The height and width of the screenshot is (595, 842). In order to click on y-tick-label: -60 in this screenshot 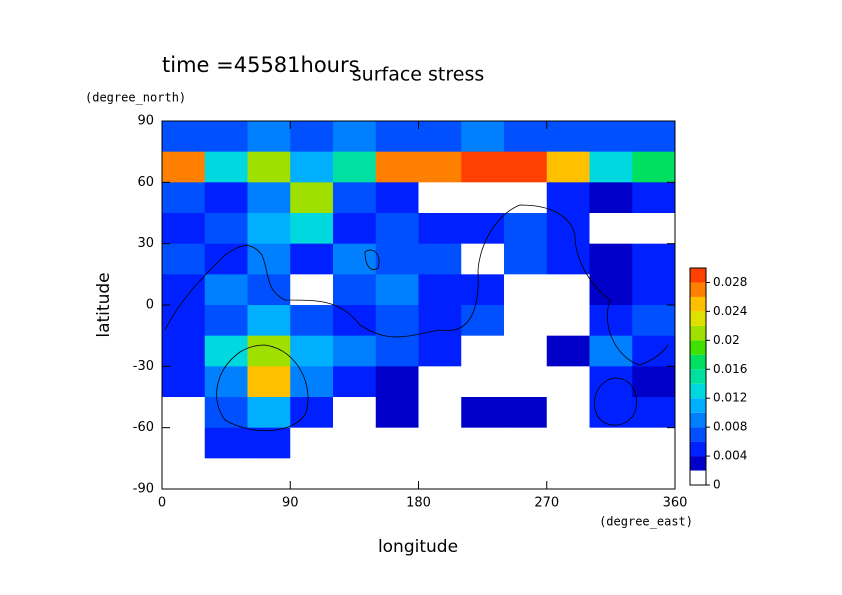, I will do `click(143, 427)`.